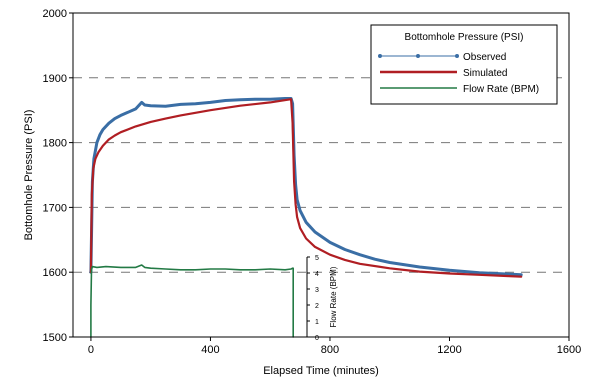 The image size is (592, 379). Describe the element at coordinates (485, 73) in the screenshot. I see `legend-entry-simulated-label: Simulated` at that location.